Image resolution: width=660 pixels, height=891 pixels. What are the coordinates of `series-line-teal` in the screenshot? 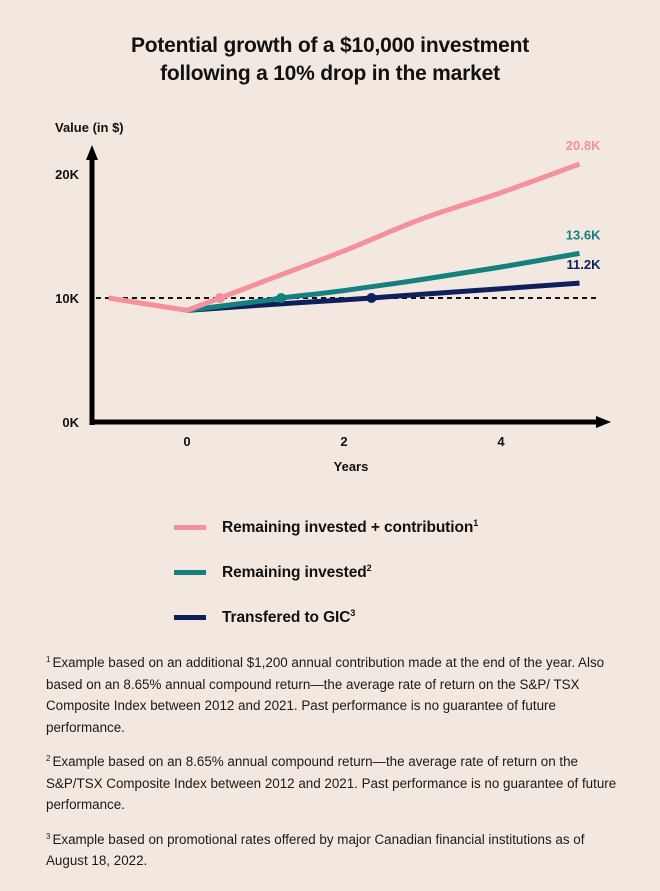 It's located at (383, 281).